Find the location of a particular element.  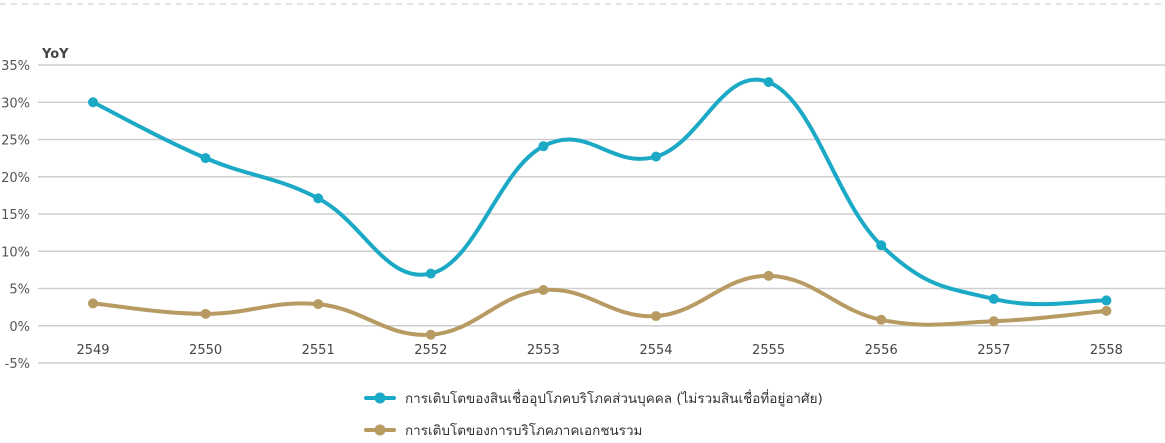

y-tick-label: 10% is located at coordinates (15, 252).